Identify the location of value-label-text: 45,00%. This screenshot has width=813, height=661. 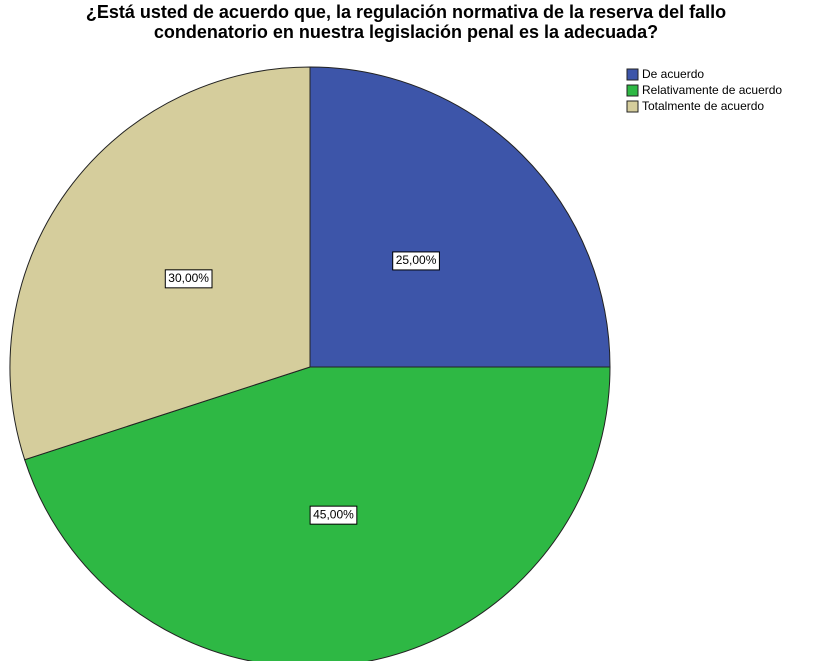
(333, 514).